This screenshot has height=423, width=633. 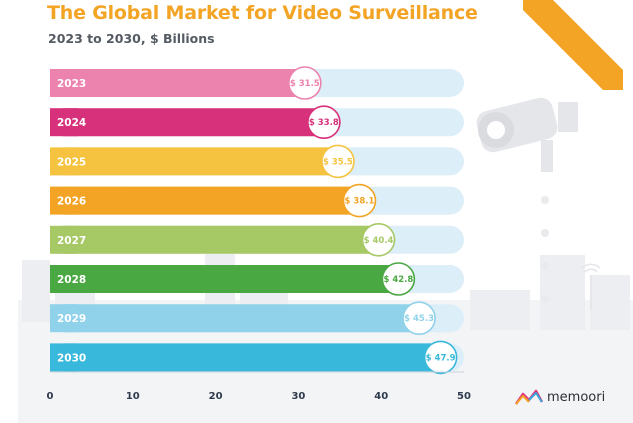 I want to click on x-tick-label: 20, so click(x=216, y=396).